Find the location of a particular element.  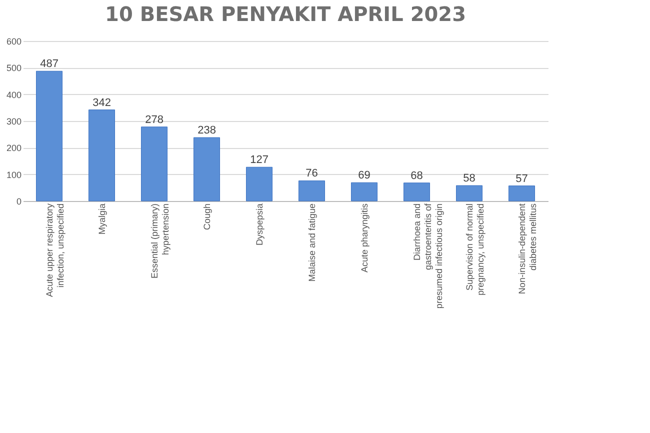

y-tick-label: 500 is located at coordinates (14, 68).